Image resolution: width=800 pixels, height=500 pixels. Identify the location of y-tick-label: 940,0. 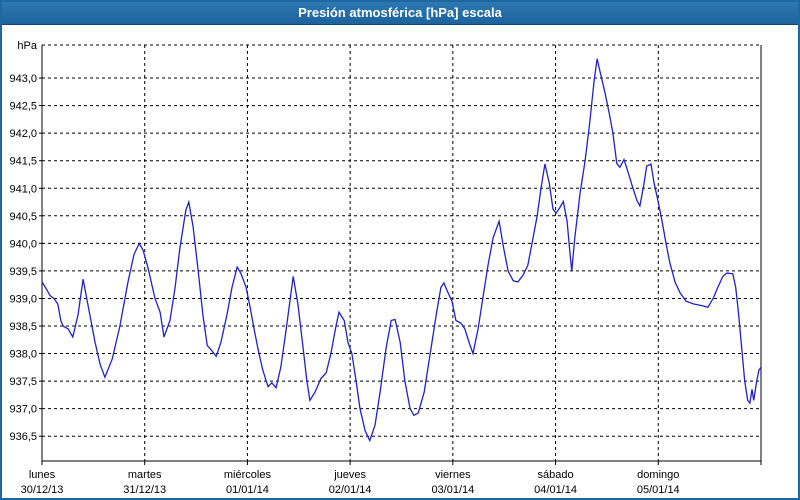
(23, 244).